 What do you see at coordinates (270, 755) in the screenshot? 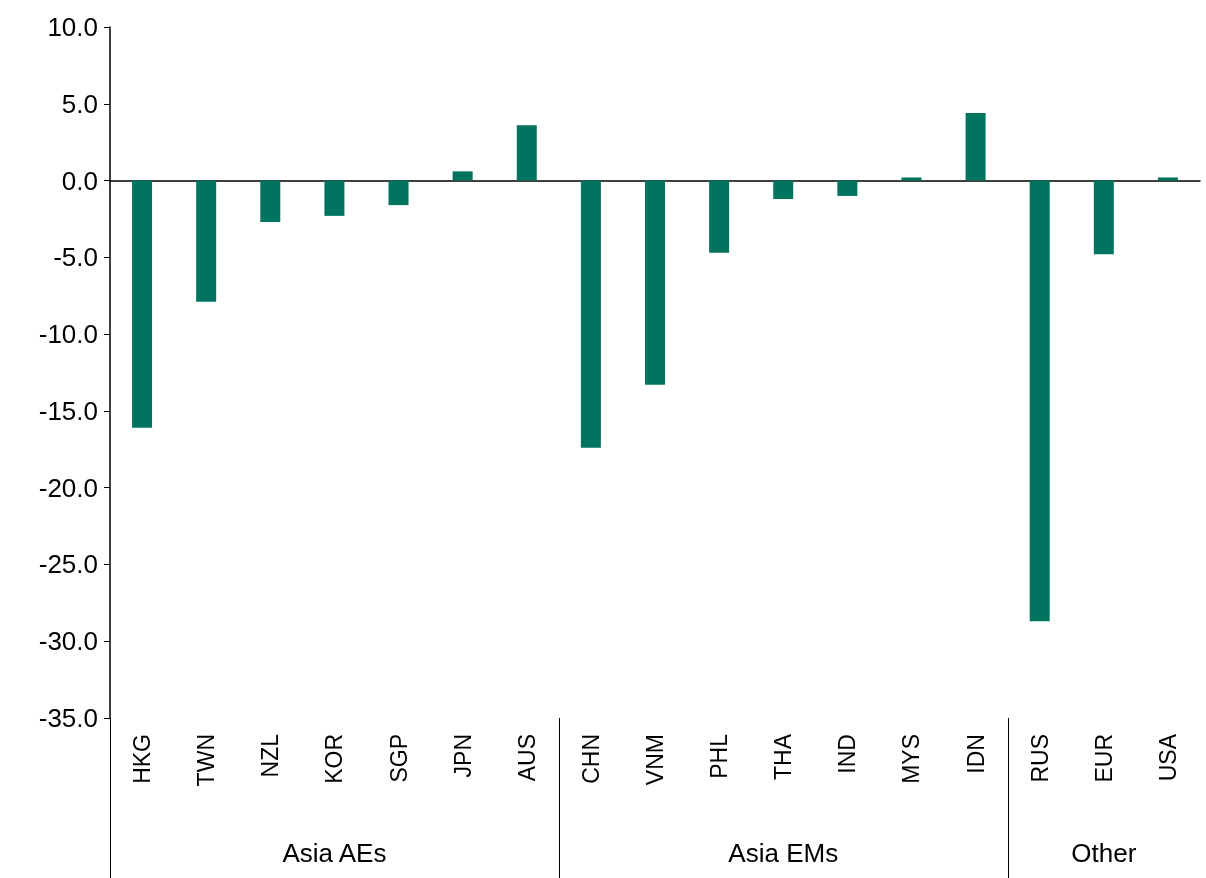
I see `x-tick-label: NZL` at bounding box center [270, 755].